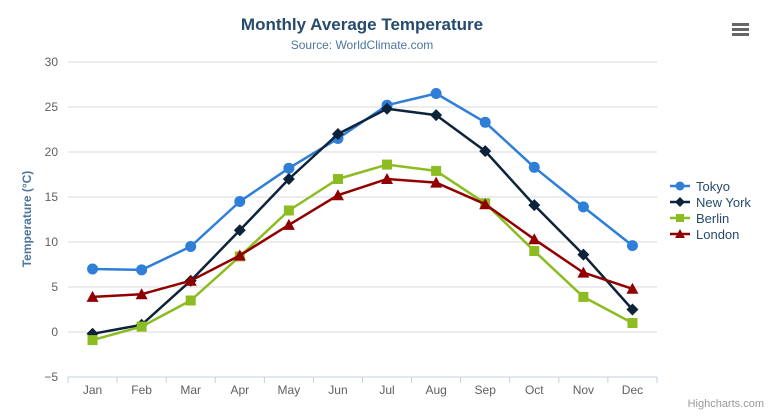  What do you see at coordinates (190, 390) in the screenshot?
I see `x-axis-label: Mar` at bounding box center [190, 390].